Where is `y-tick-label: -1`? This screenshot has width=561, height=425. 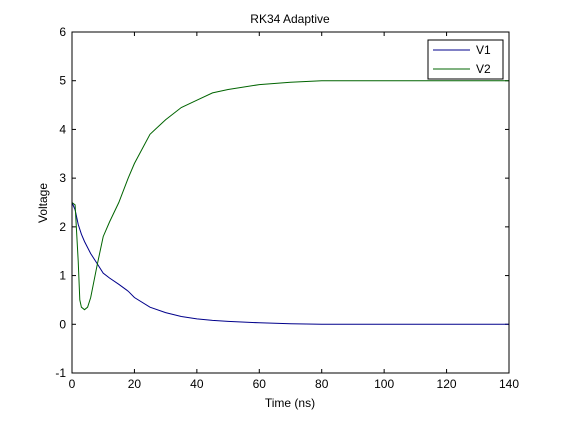
y-tick-label: -1 is located at coordinates (60, 373).